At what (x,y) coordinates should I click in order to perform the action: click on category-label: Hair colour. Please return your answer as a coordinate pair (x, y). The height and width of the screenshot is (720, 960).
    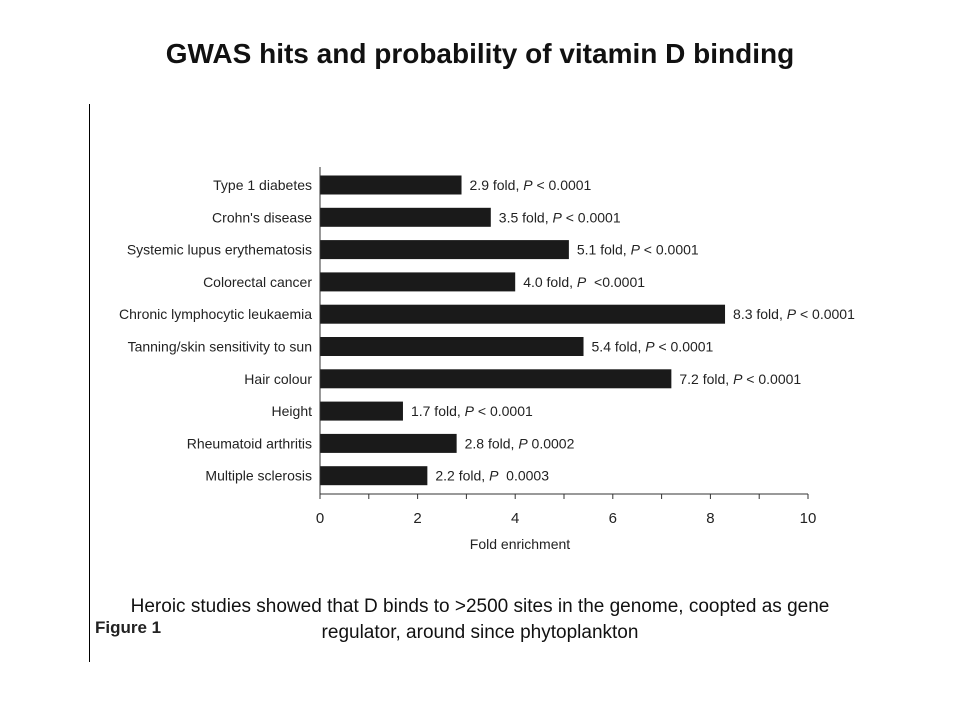
    Looking at the image, I should click on (278, 379).